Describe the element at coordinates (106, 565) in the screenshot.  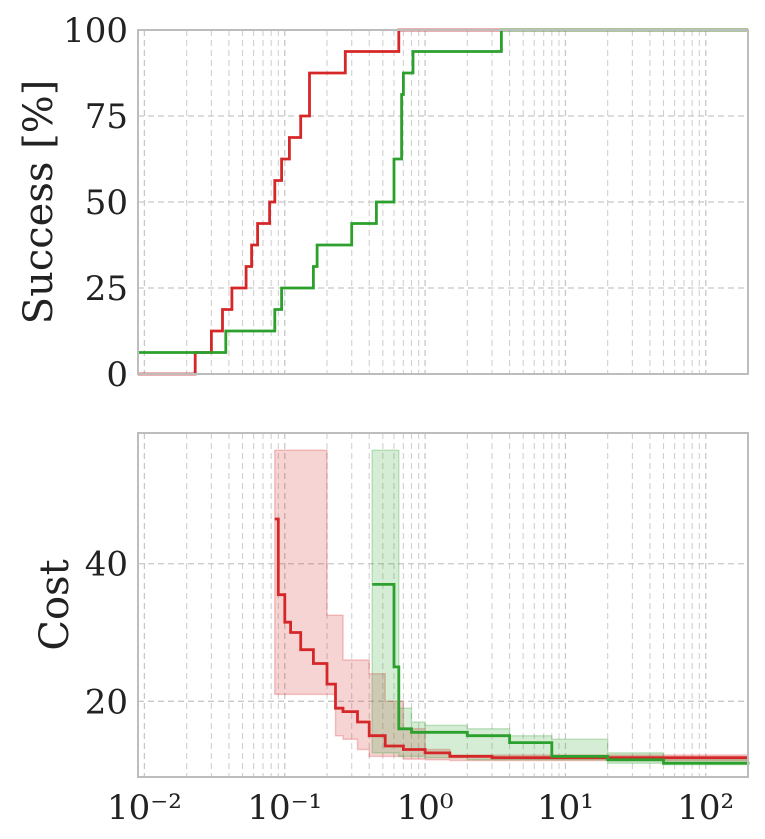
I see `y-tick-label: 40` at that location.